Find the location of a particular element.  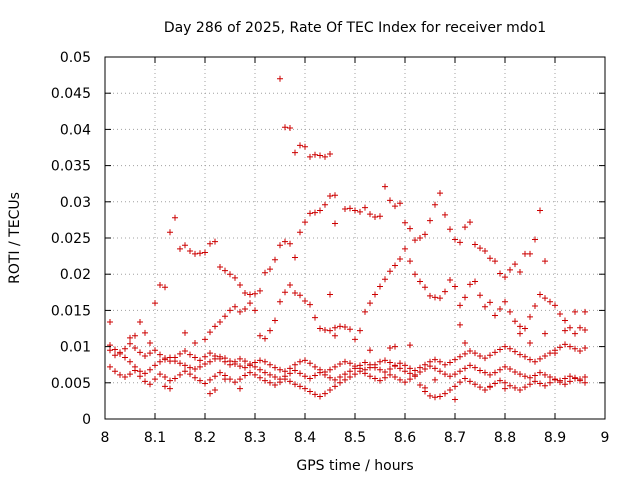

data-point-arc-high is located at coordinates (295, 152).